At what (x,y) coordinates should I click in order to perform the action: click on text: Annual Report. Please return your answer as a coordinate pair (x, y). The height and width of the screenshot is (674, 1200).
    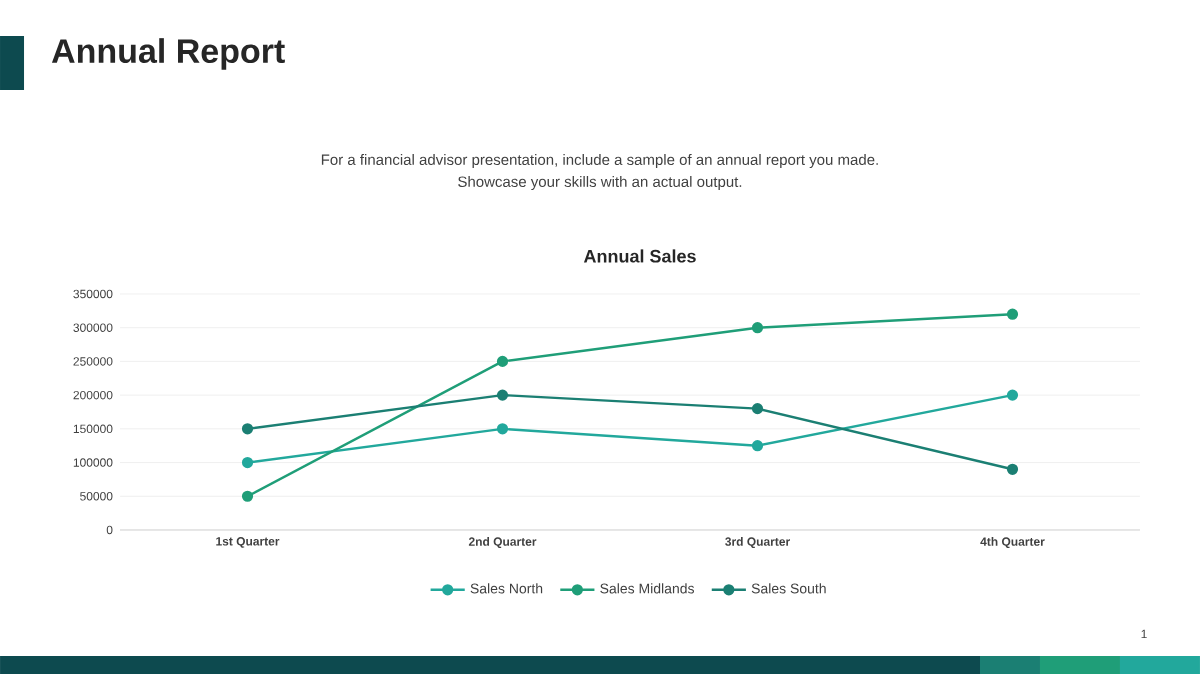
    Looking at the image, I should click on (168, 54).